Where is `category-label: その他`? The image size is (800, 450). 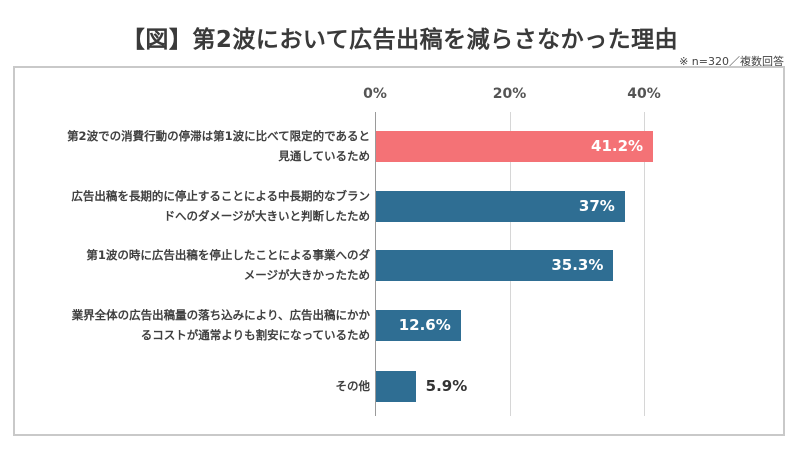 category-label: その他 is located at coordinates (353, 386).